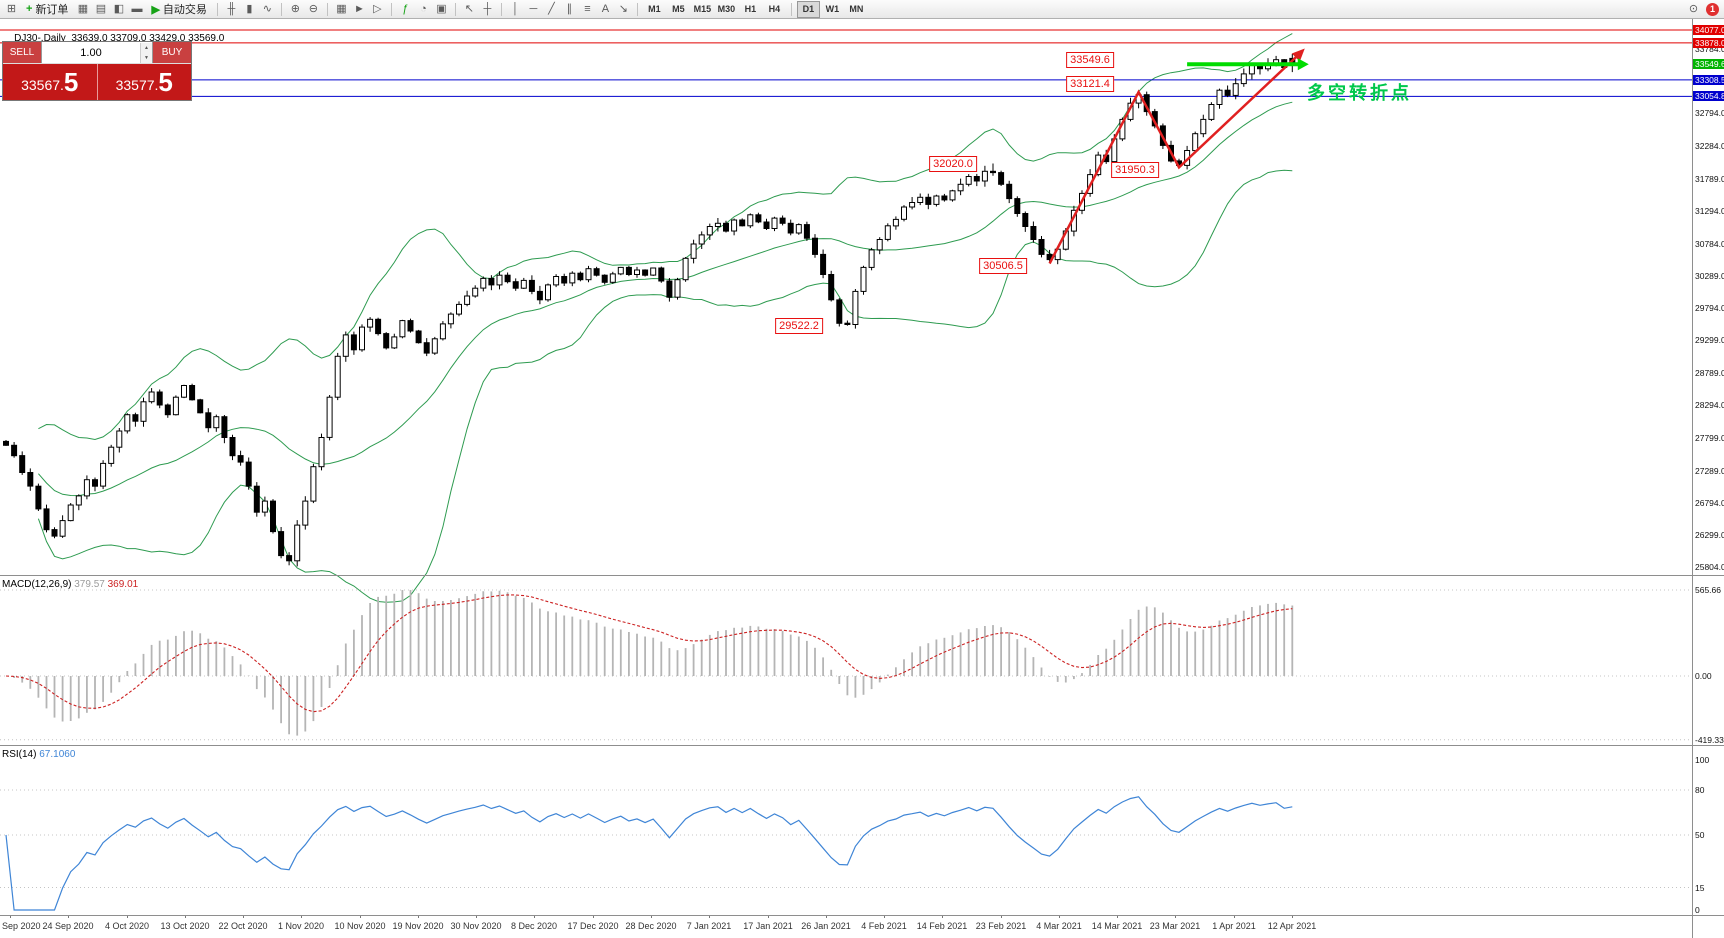  I want to click on macd-main-value: 379.57, so click(89, 584).